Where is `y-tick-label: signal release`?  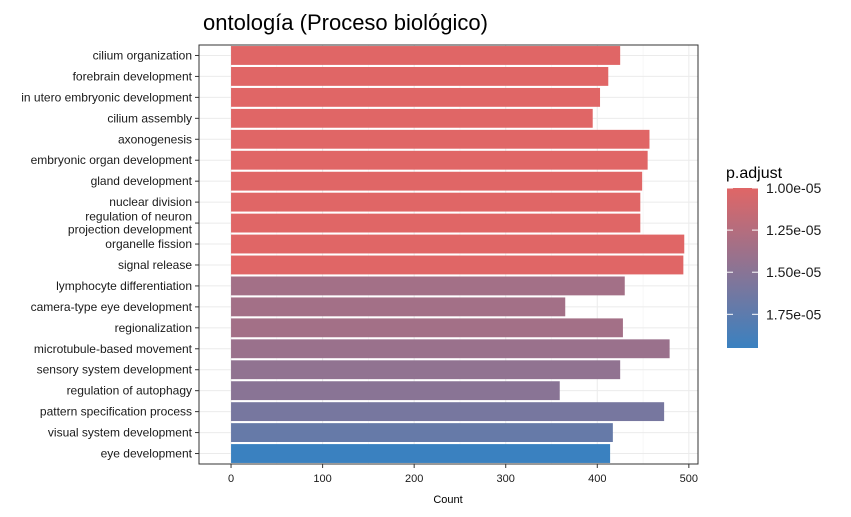
y-tick-label: signal release is located at coordinates (155, 265).